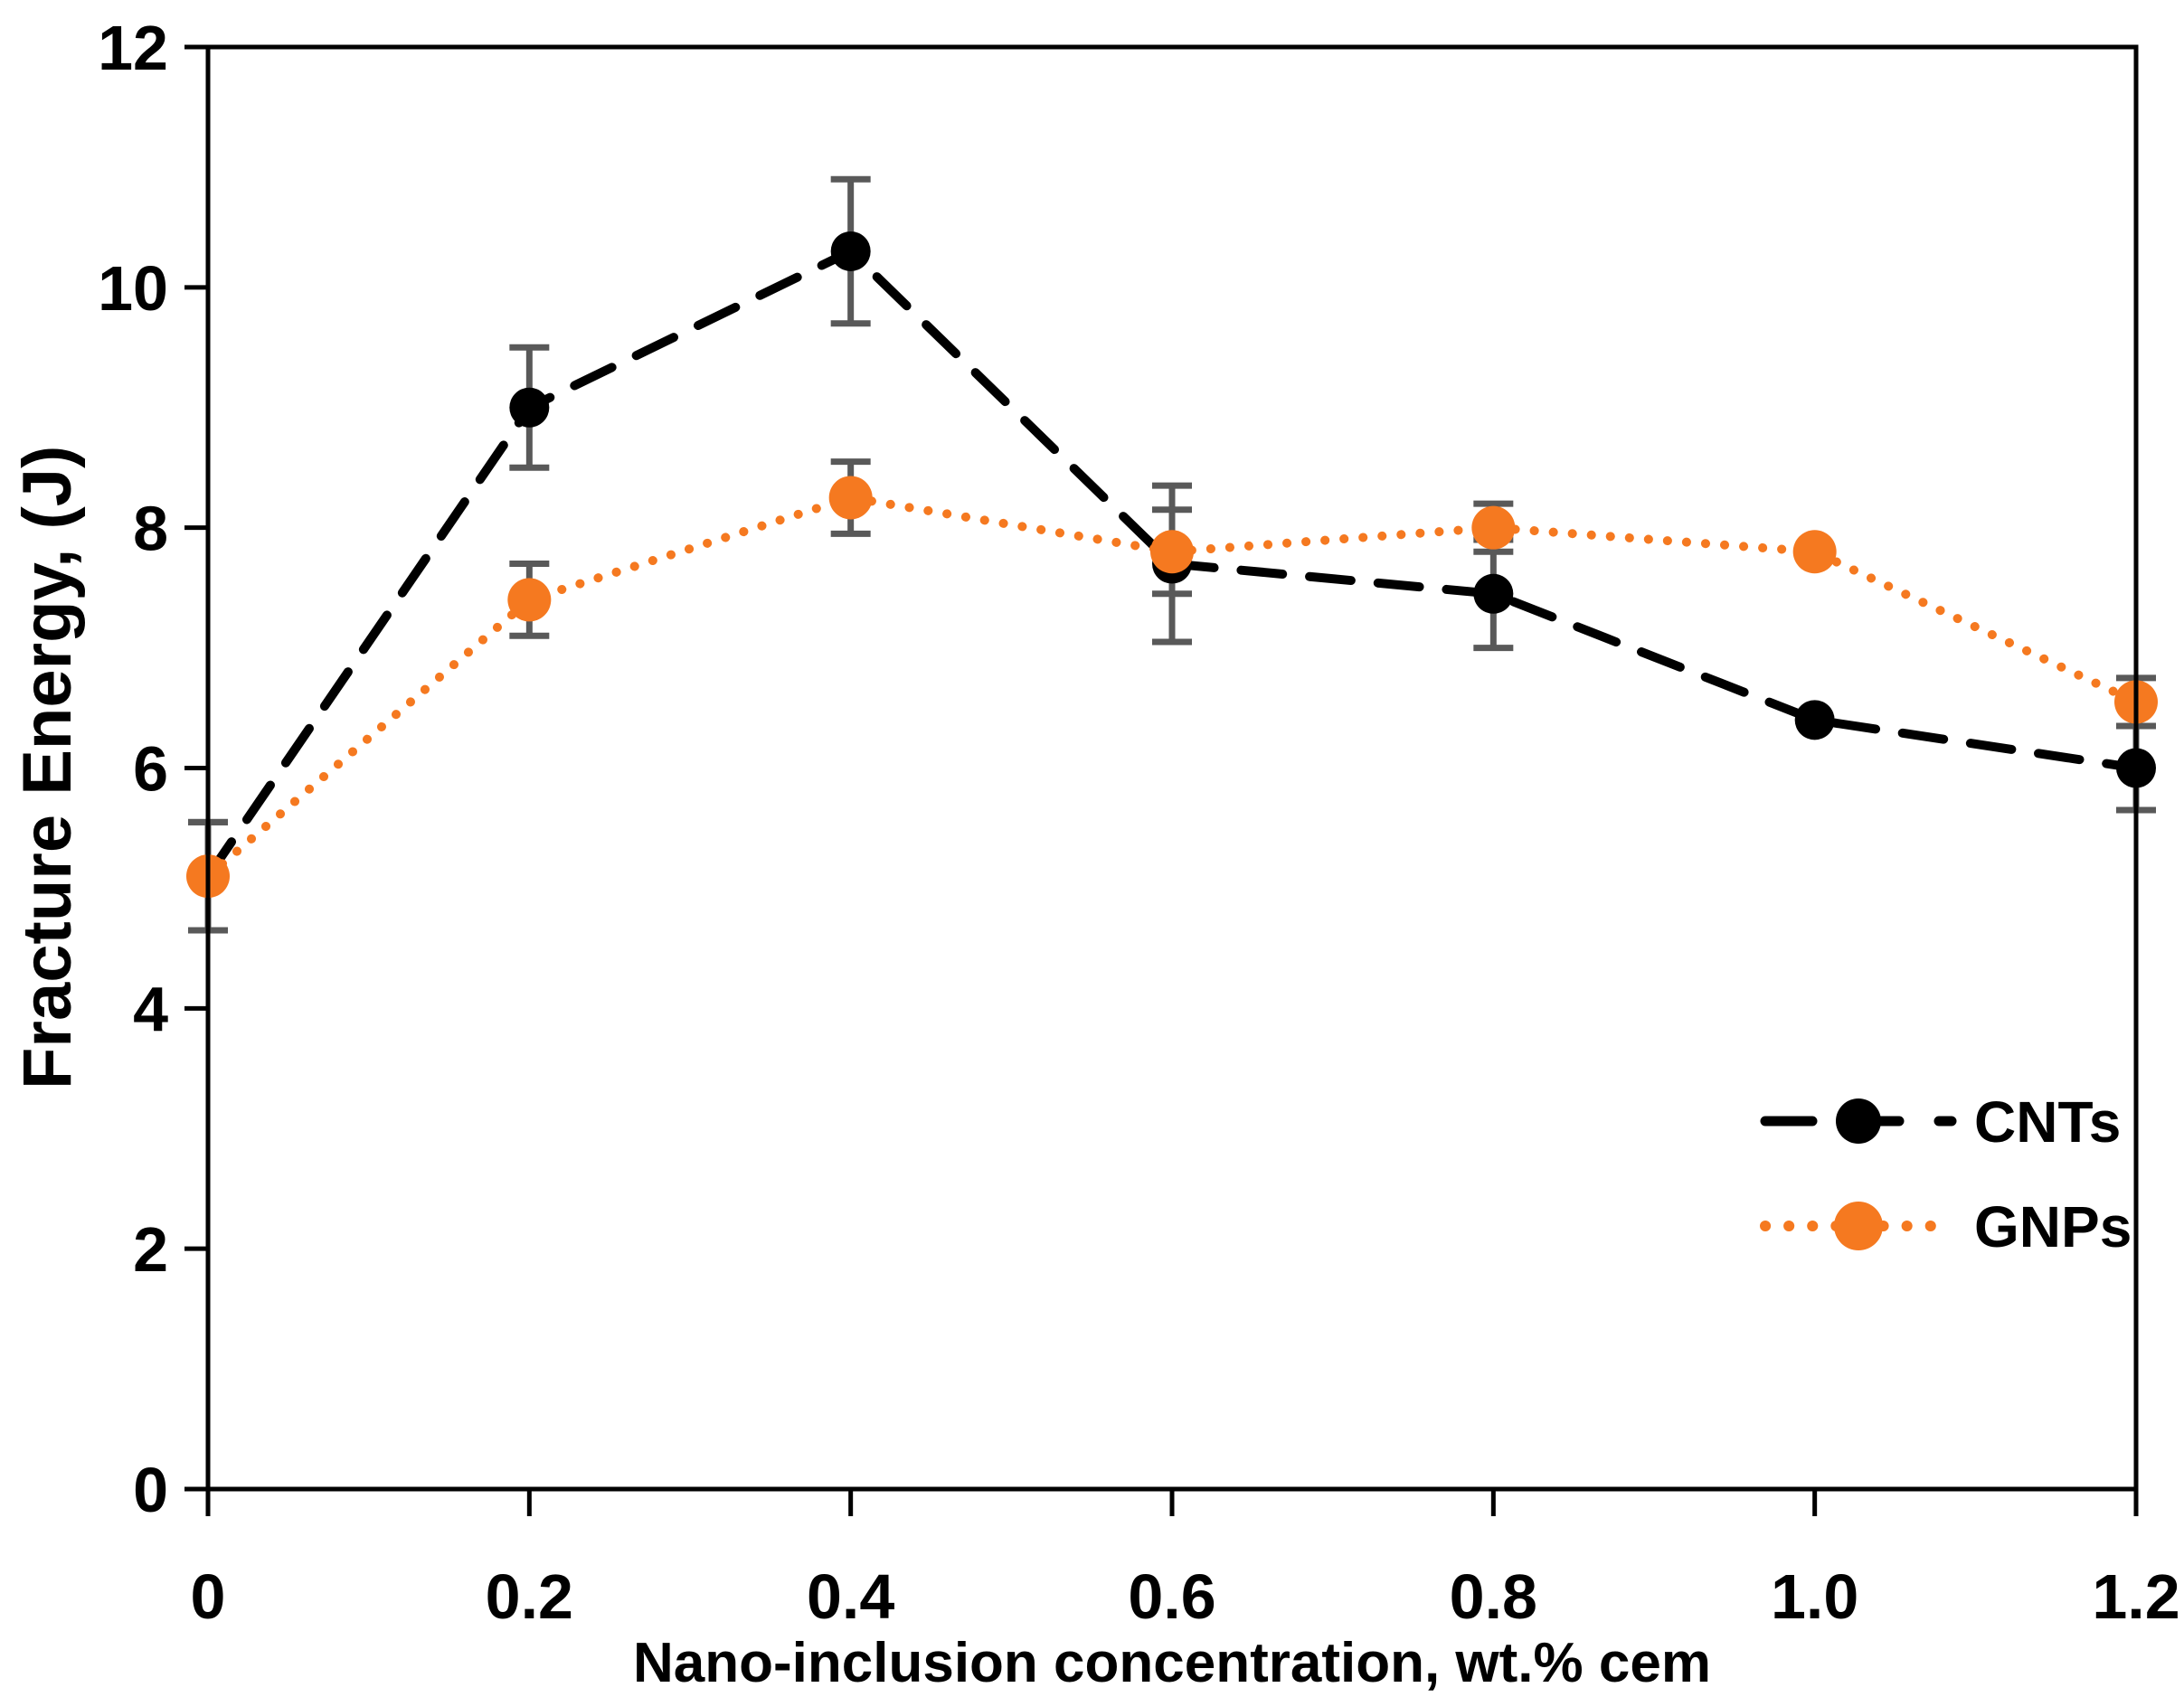  I want to click on x-axis-title: Nano-inclusion concentration, wt.% cem, so click(1172, 1663).